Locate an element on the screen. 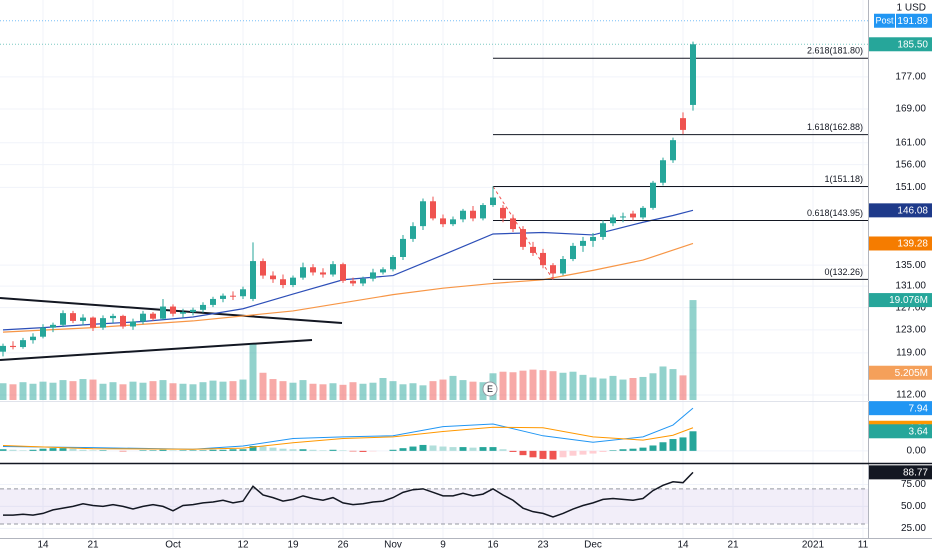 This screenshot has width=932, height=550. x-tick-label: Nov is located at coordinates (393, 545).